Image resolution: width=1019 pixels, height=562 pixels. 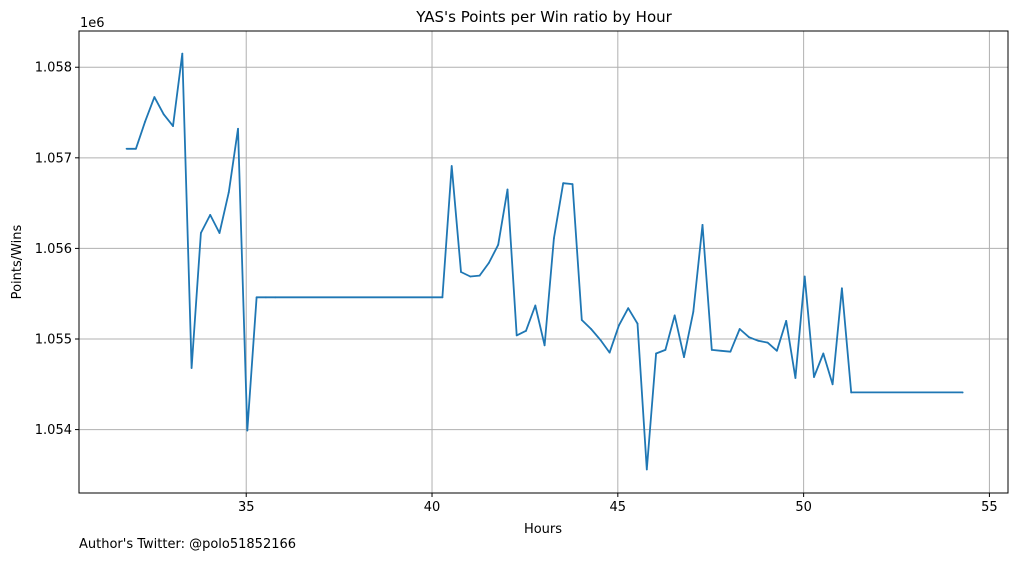 What do you see at coordinates (432, 507) in the screenshot?
I see `x-tick-label: 40` at bounding box center [432, 507].